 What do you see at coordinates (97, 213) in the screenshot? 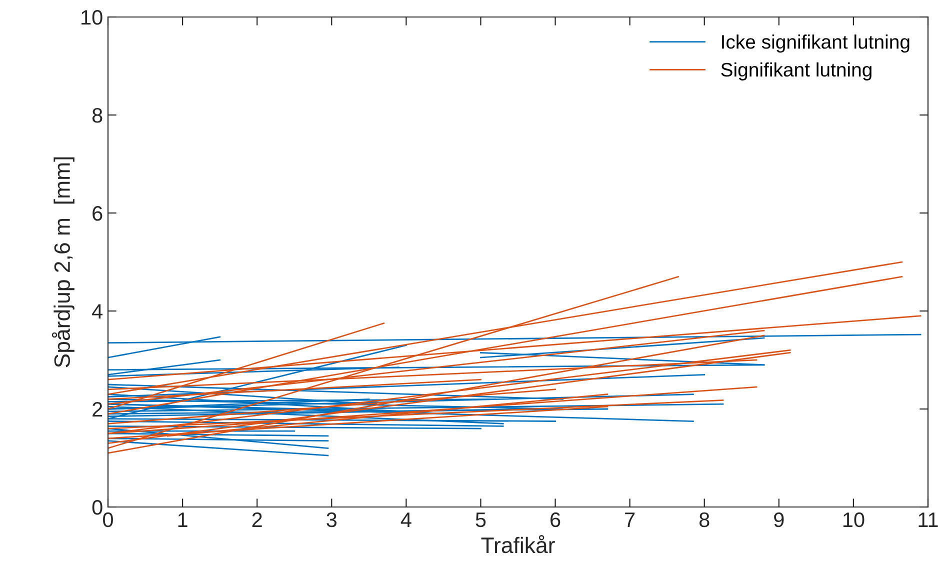
I see `y-tick-label: 6` at bounding box center [97, 213].